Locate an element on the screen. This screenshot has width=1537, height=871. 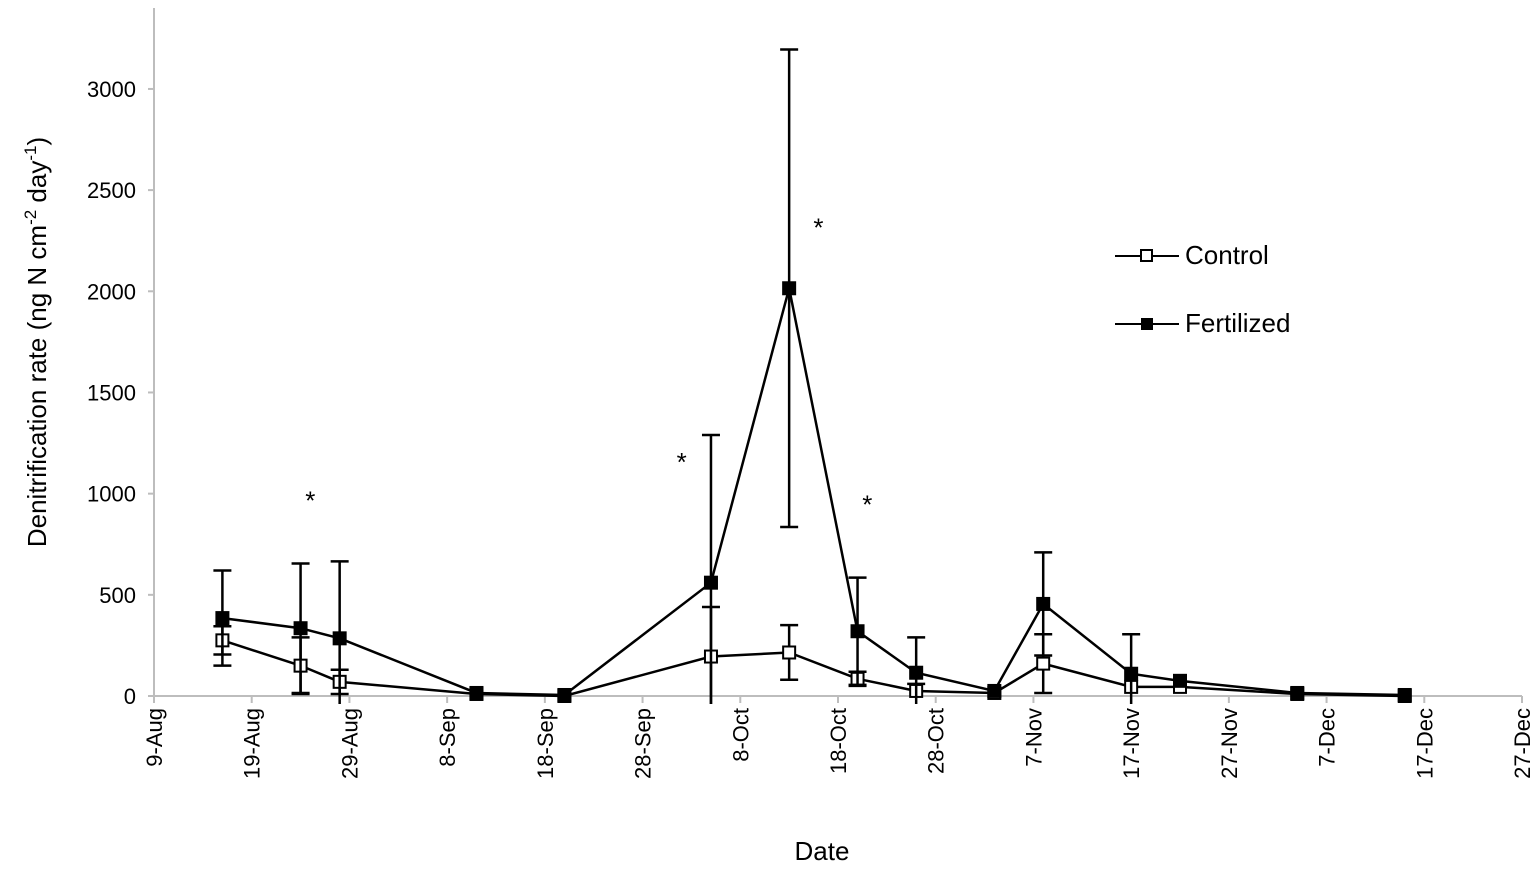
x-tick-label: 19-Aug is located at coordinates (252, 743).